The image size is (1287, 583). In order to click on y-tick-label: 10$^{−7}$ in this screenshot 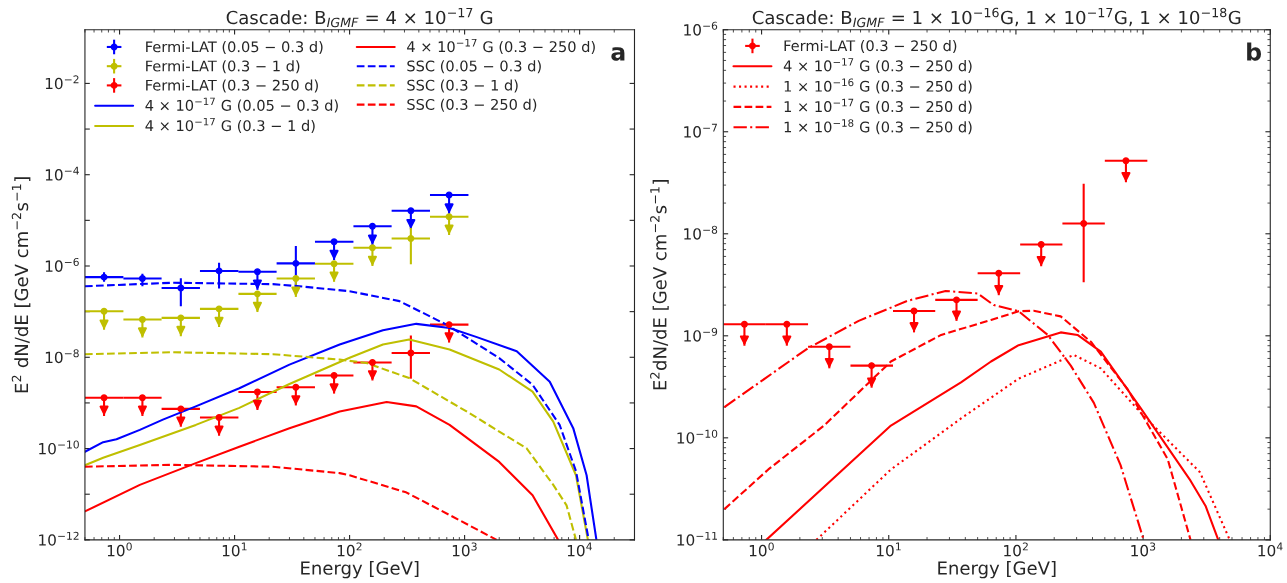, I will do `click(700, 130)`.